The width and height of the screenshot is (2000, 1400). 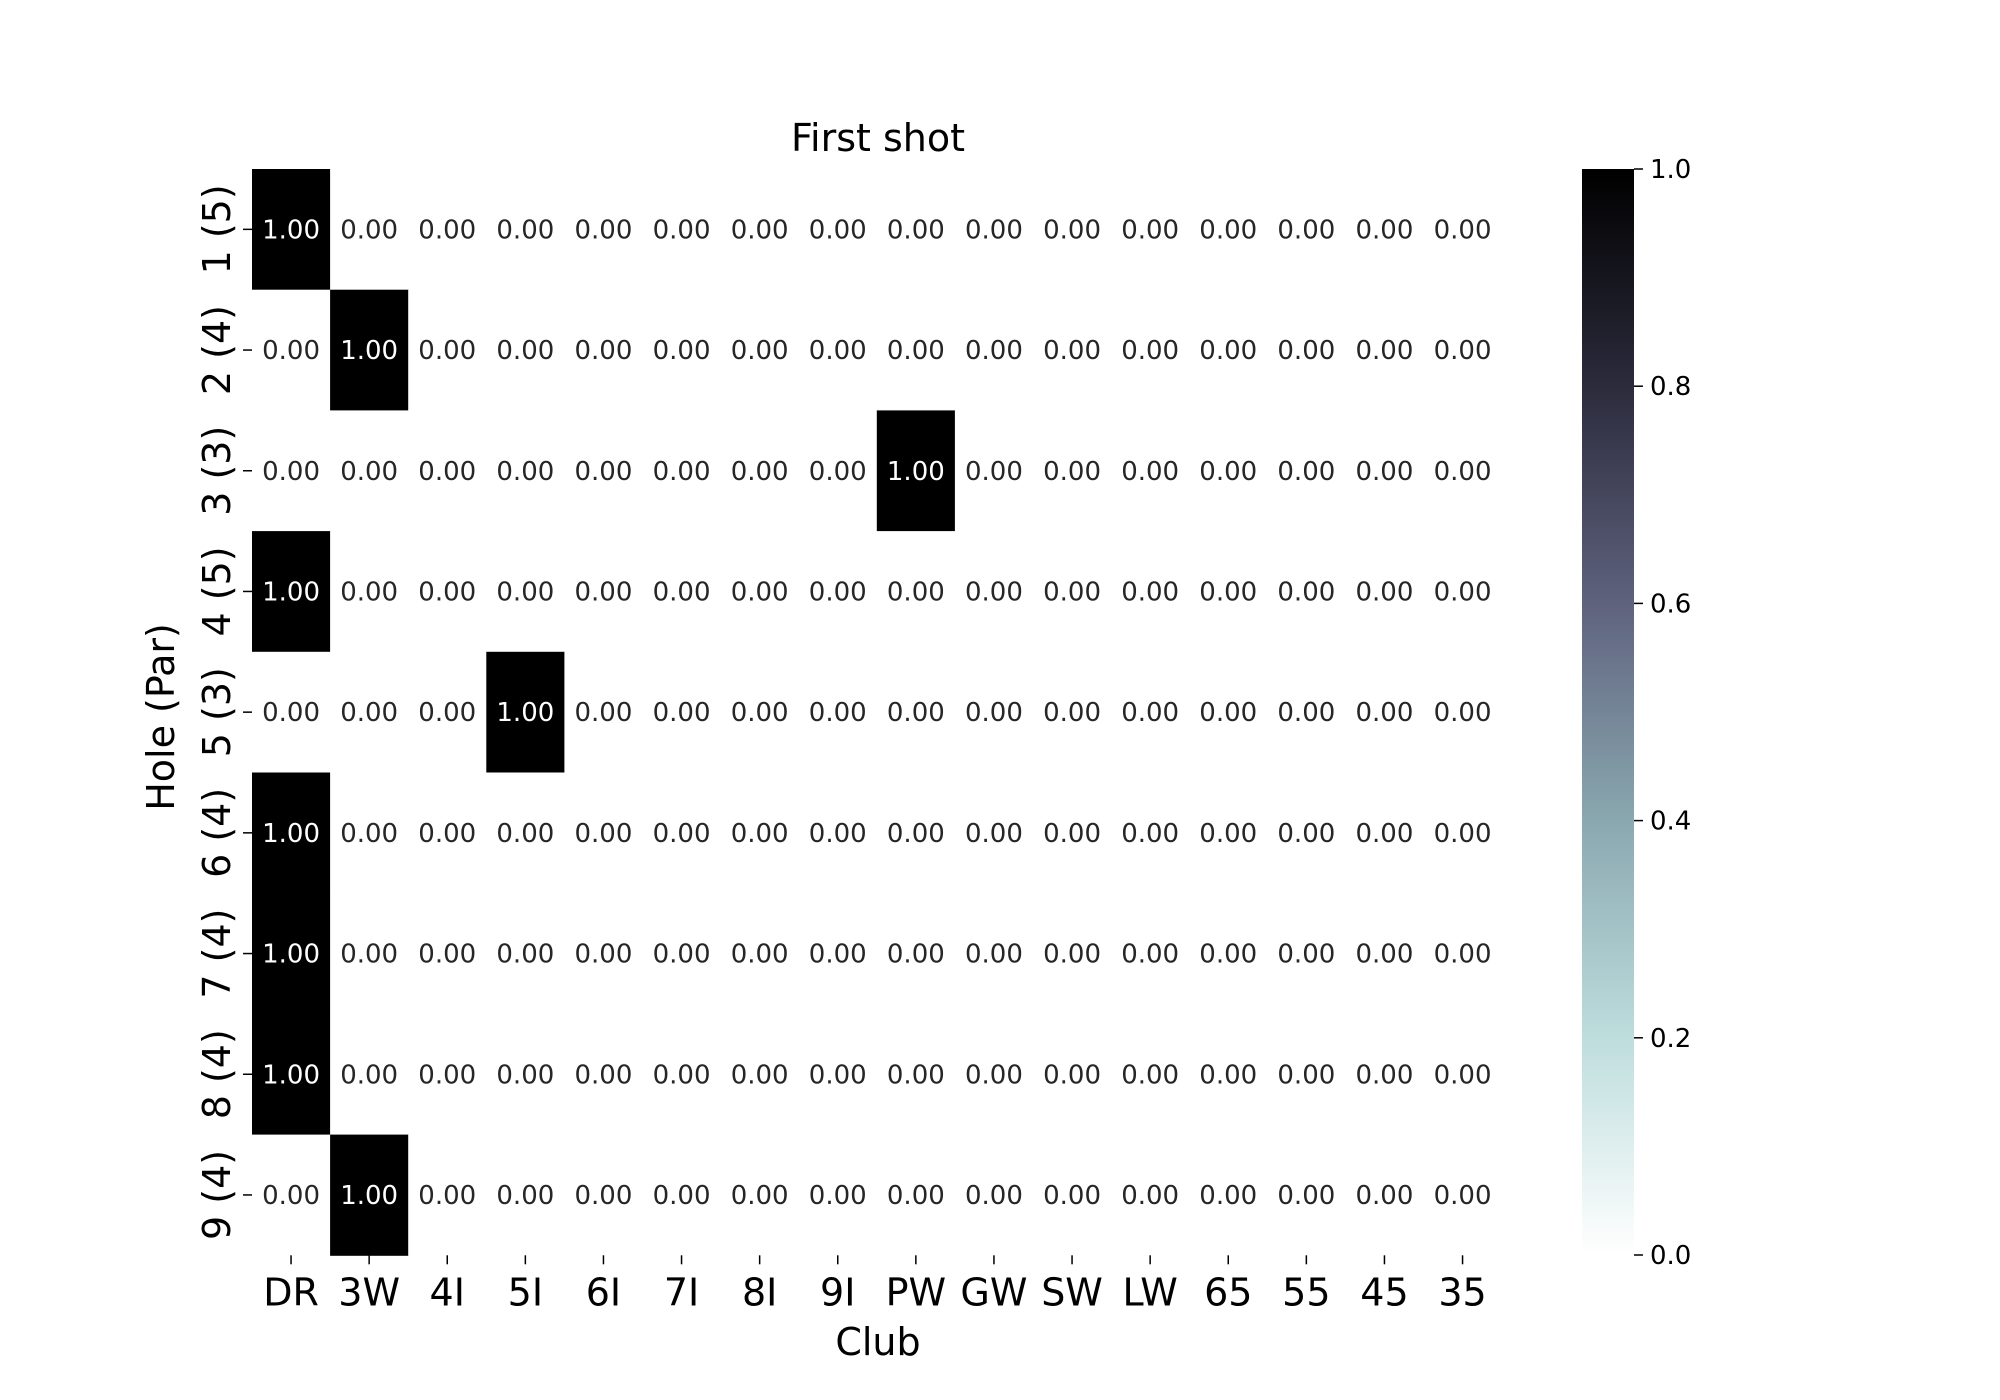 I want to click on x-tick-label: 8I, so click(x=759, y=1292).